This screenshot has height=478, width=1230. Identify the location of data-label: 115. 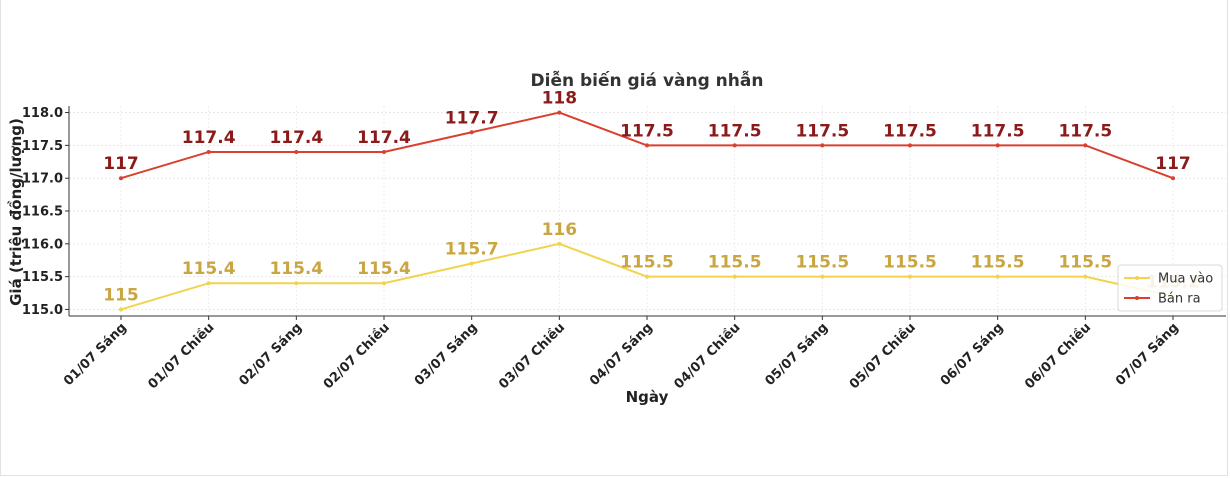
(121, 295).